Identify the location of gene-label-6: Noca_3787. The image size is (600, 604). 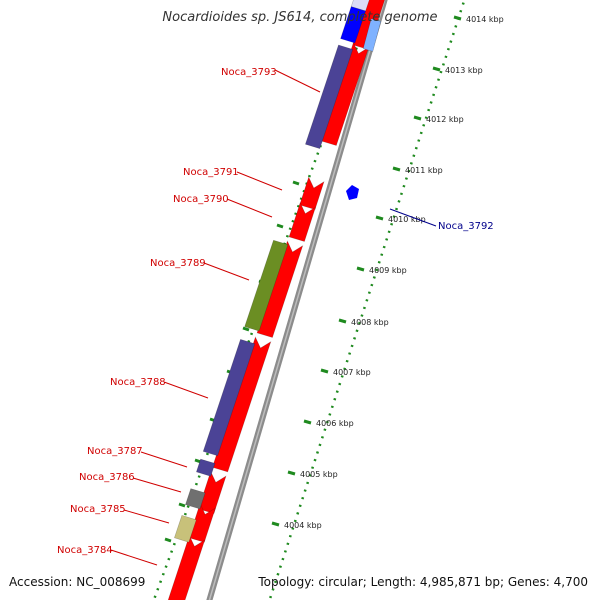
(115, 451).